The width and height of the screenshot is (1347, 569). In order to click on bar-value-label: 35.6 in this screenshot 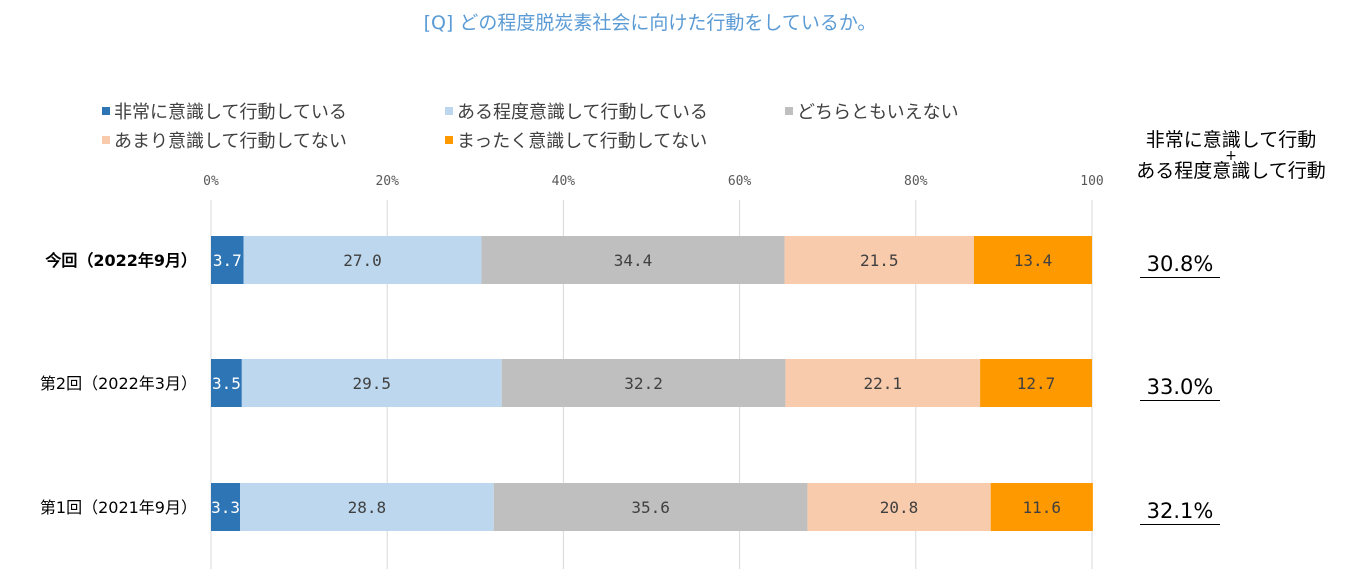, I will do `click(650, 507)`.